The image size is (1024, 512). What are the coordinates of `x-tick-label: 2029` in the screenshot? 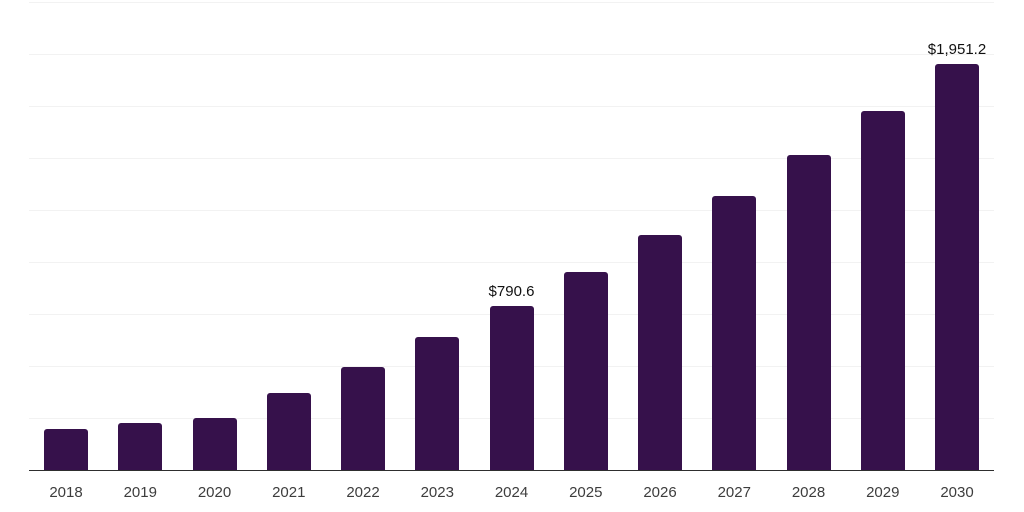 It's located at (883, 492).